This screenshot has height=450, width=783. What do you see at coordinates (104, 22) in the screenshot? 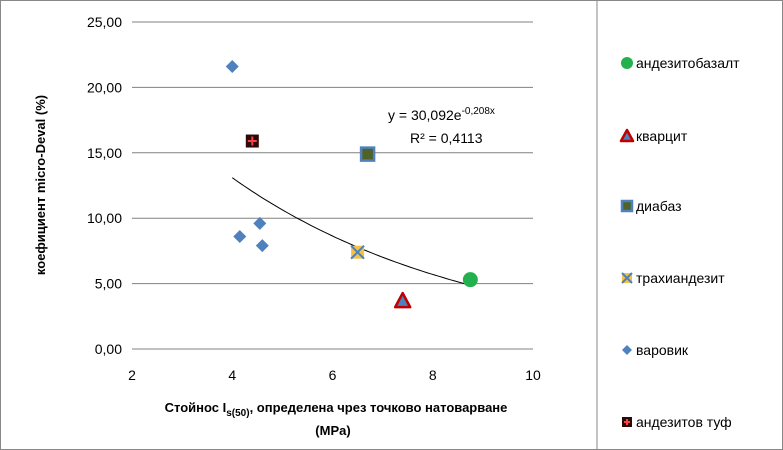
I see `y-tick-label: 25,00` at bounding box center [104, 22].